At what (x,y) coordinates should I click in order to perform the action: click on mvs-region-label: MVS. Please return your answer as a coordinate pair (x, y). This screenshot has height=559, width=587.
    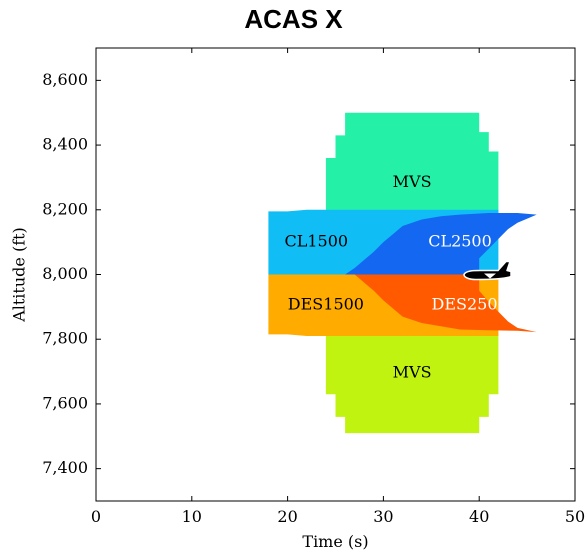
    Looking at the image, I should click on (412, 181).